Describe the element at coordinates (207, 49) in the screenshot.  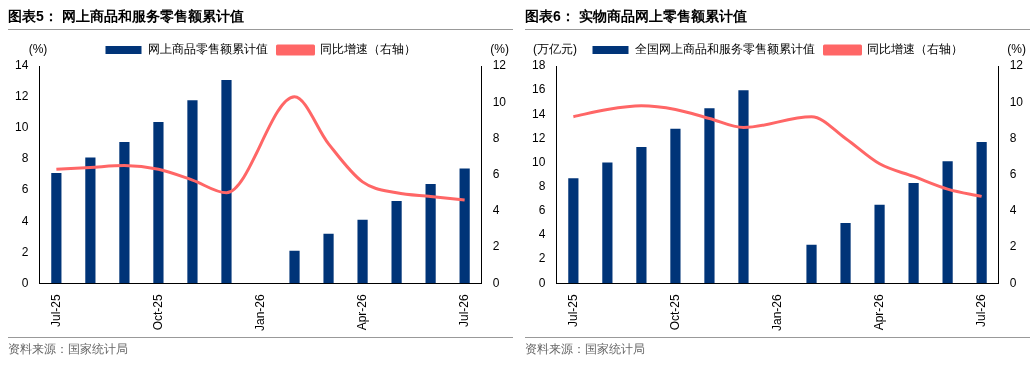
I see `legend-label: 网上商品零售额累计值` at that location.